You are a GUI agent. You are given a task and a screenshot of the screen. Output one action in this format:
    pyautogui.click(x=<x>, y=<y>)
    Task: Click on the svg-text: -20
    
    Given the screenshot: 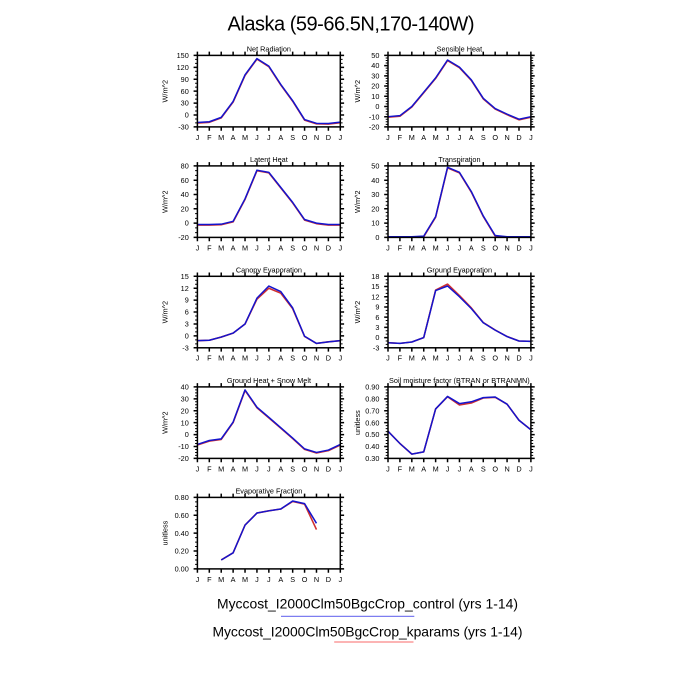 What is the action you would take?
    pyautogui.click(x=183, y=458)
    